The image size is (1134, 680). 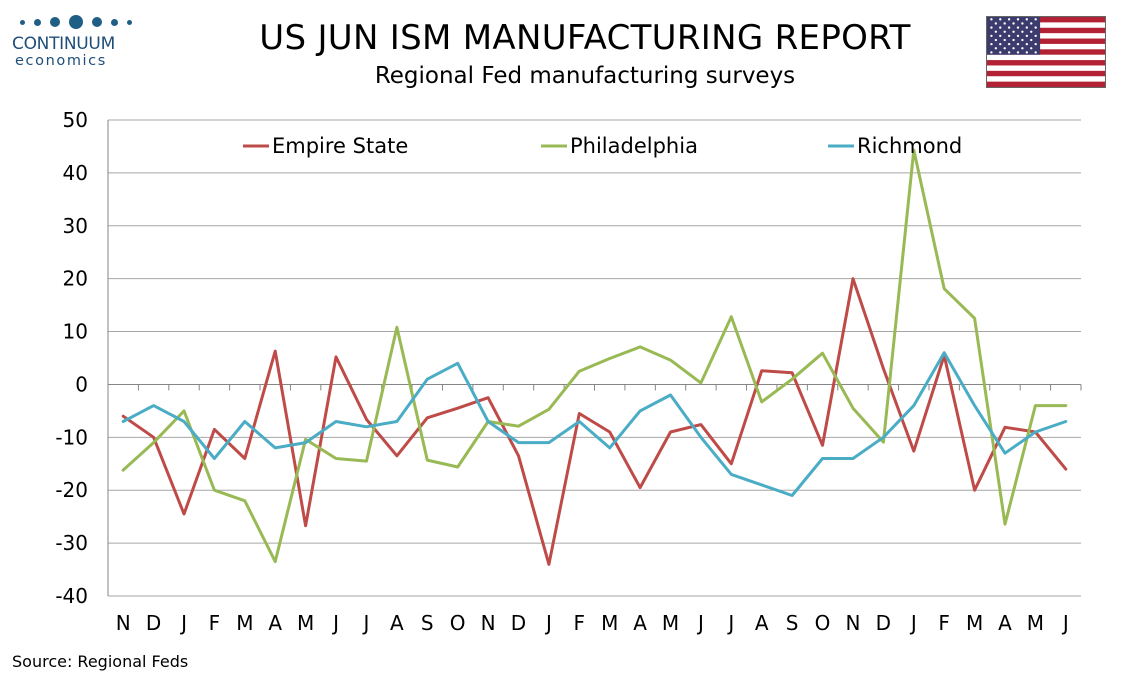 What do you see at coordinates (100, 661) in the screenshot?
I see `source-note: Source: Regional Feds` at bounding box center [100, 661].